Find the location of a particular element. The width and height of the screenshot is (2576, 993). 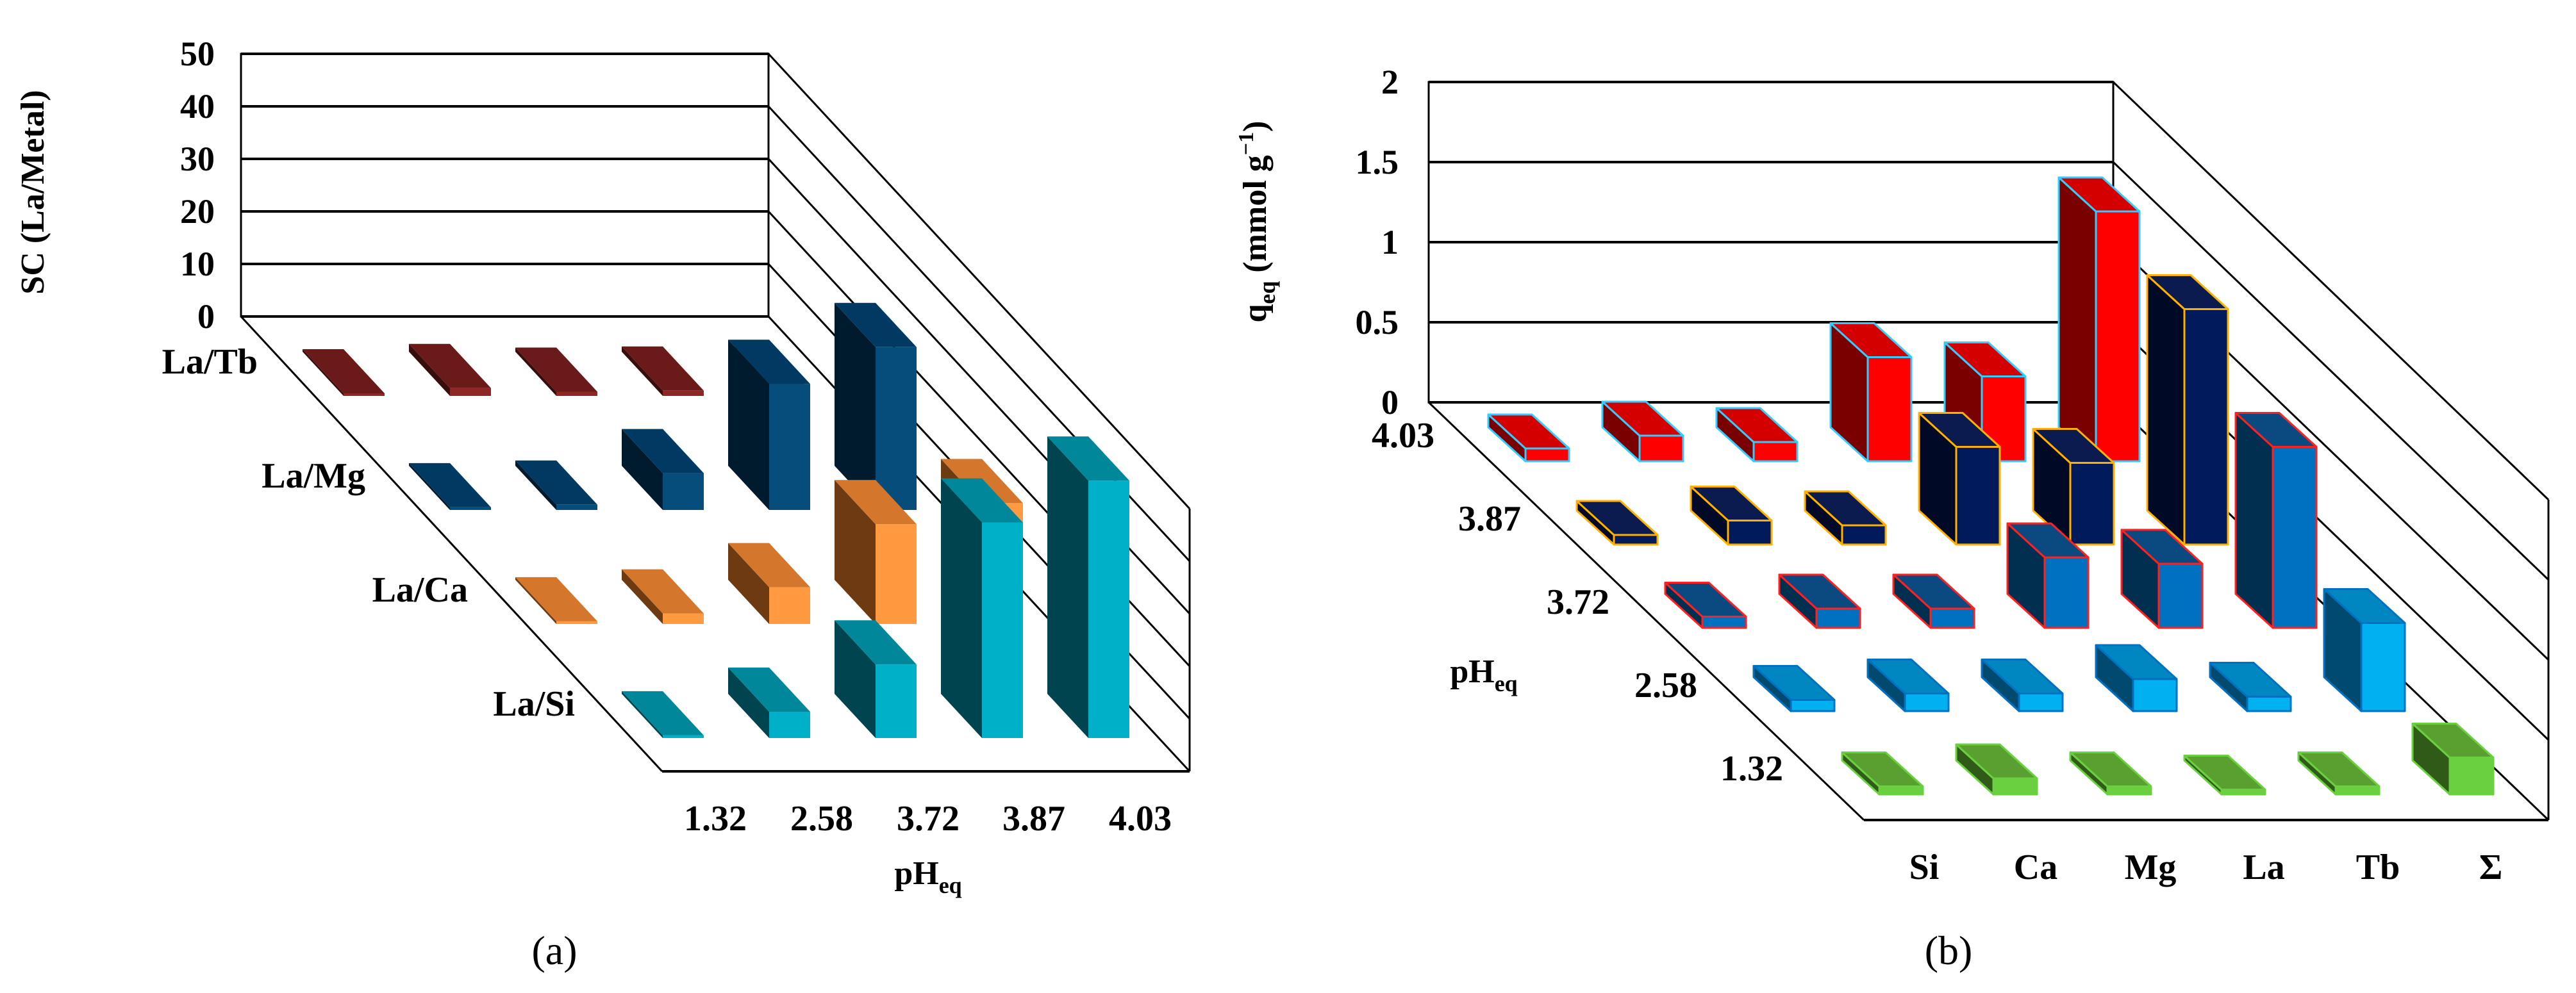

x-tick-label: 4.03 is located at coordinates (1140, 819).